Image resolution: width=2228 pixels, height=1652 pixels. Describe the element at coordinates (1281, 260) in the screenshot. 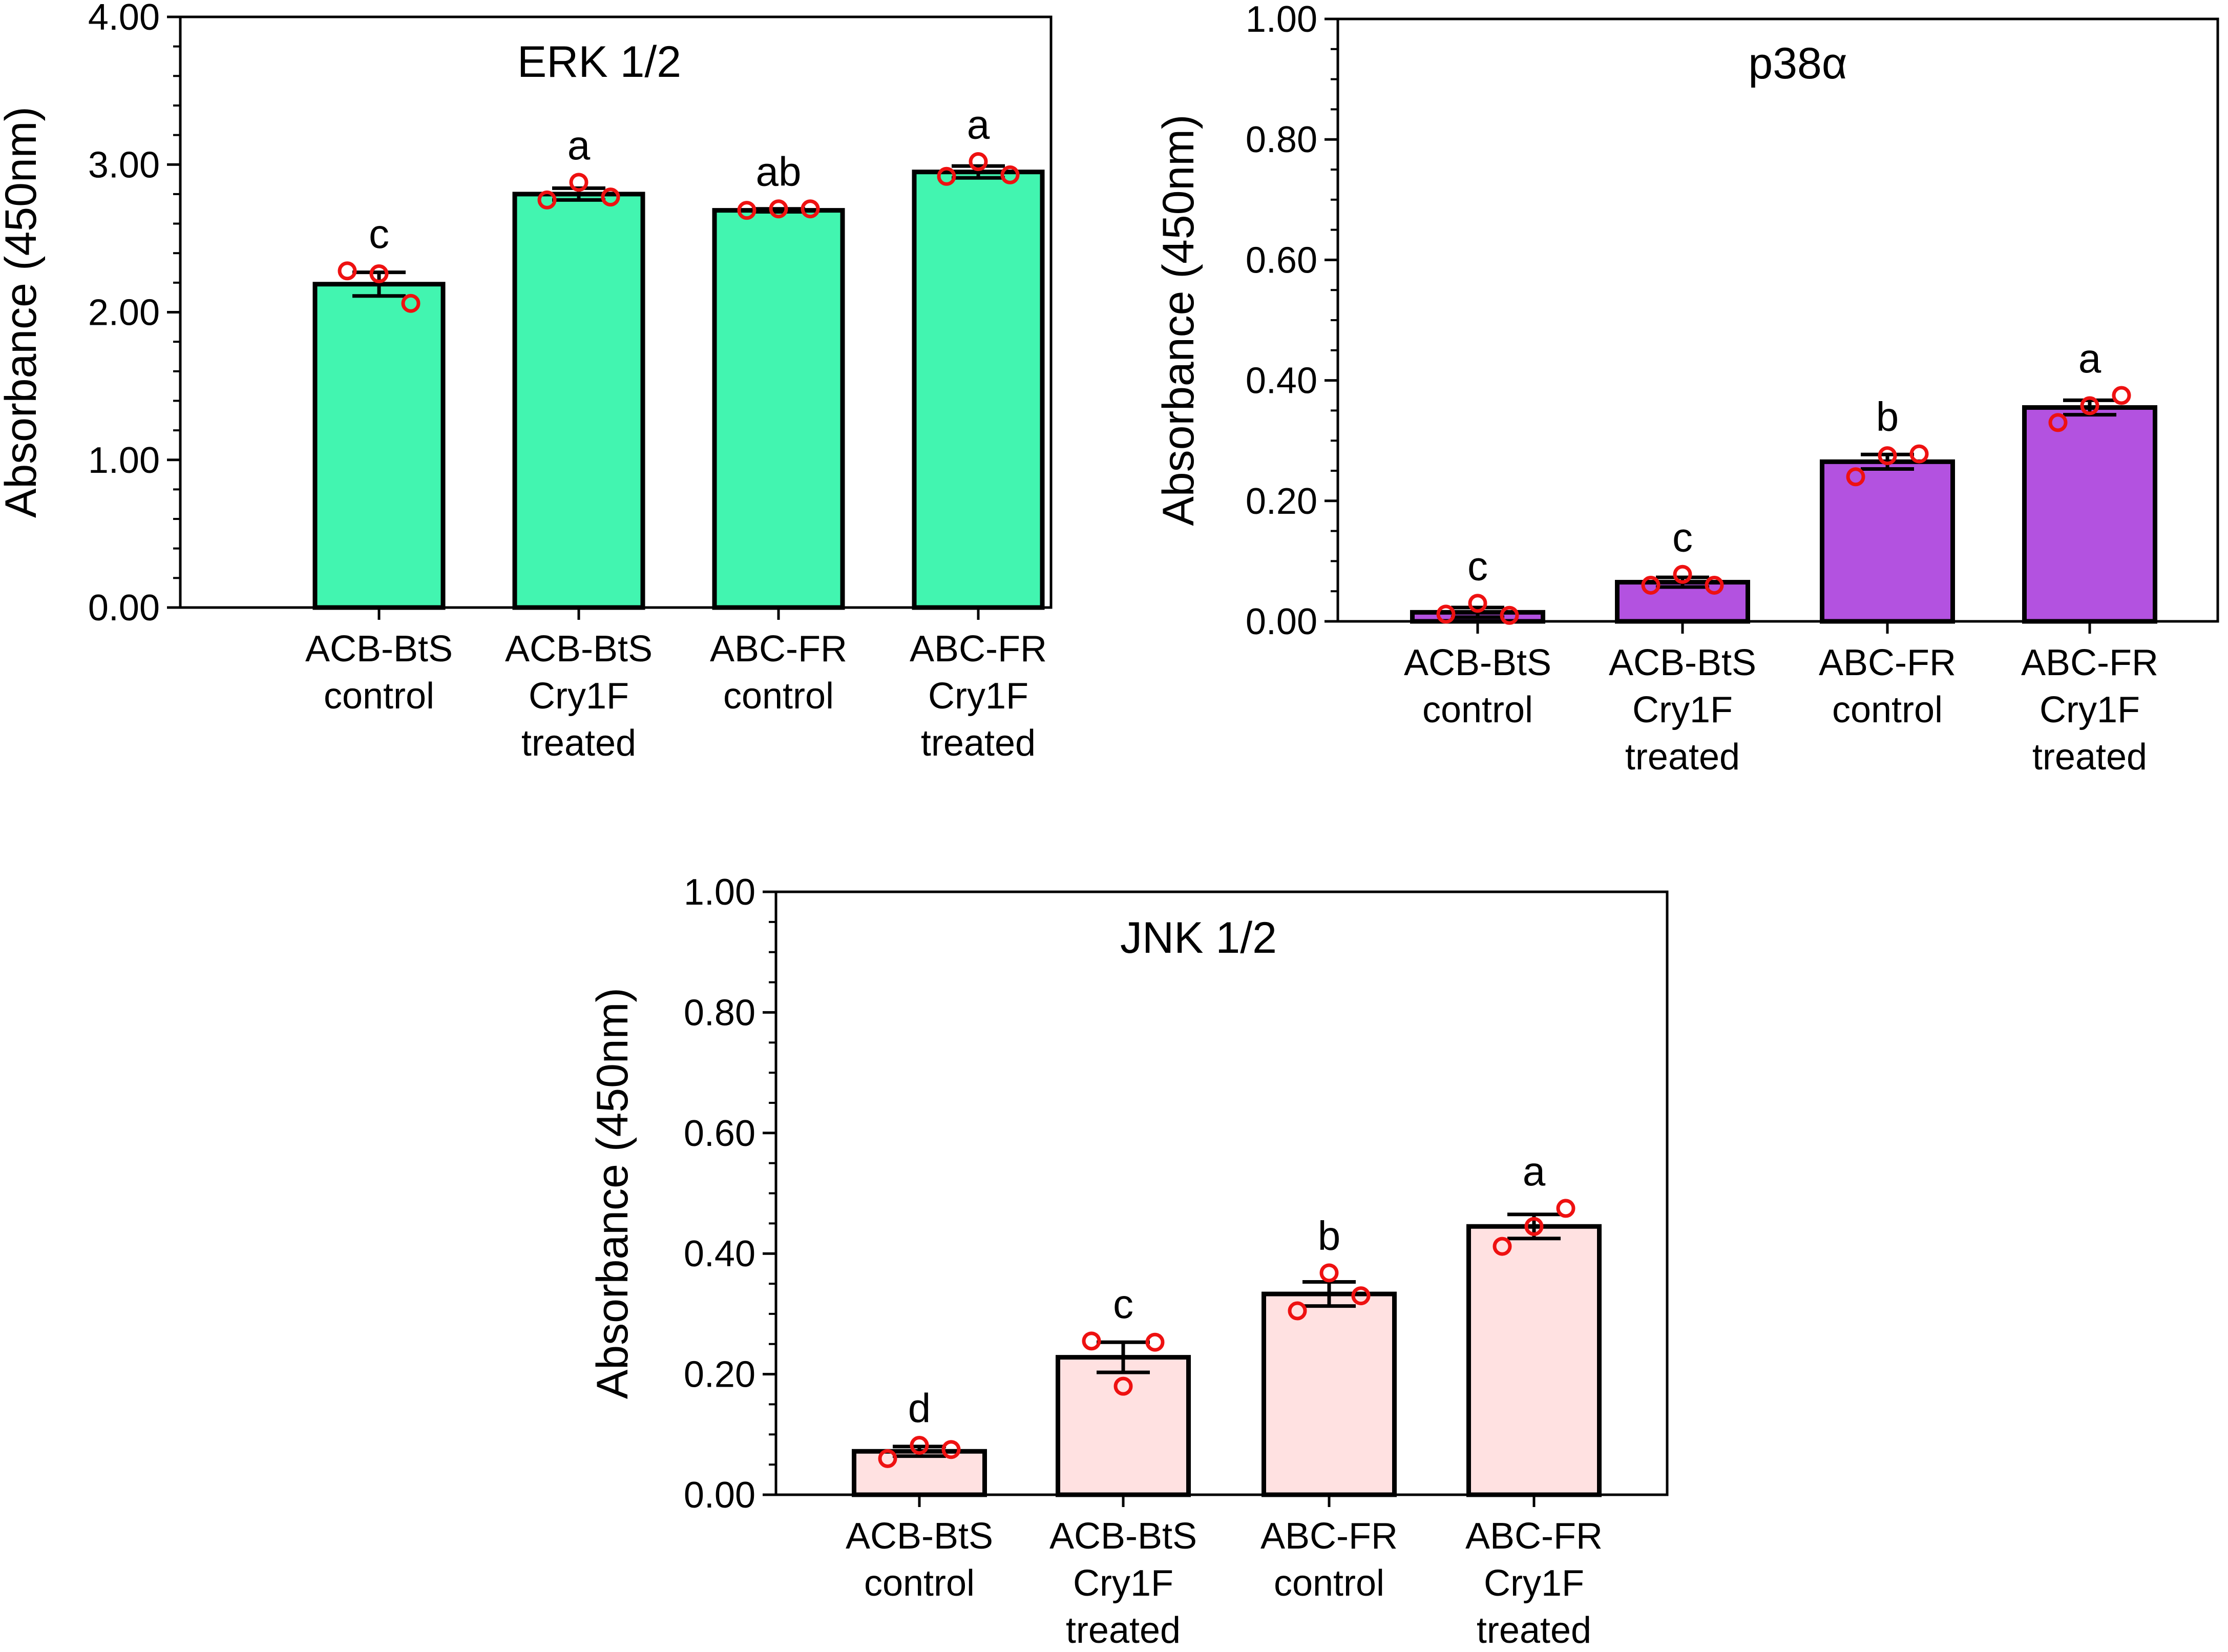

I see `y-tick-label: 0.60` at that location.